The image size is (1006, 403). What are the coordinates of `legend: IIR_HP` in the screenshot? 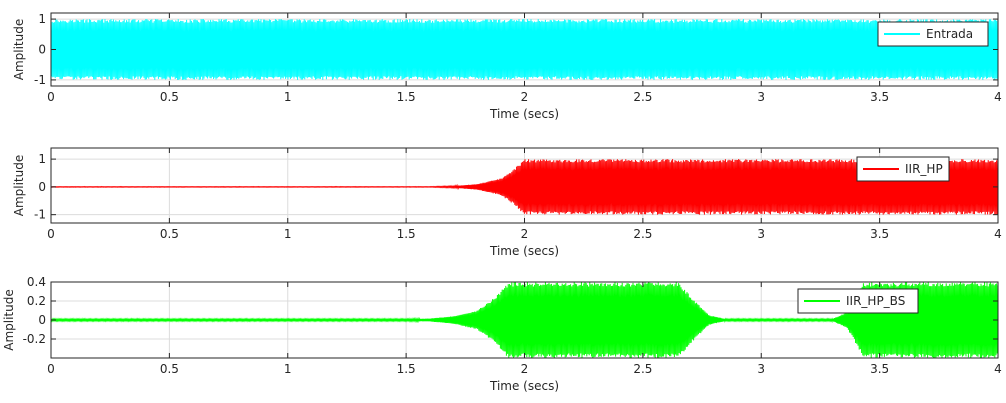 It's located at (903, 169).